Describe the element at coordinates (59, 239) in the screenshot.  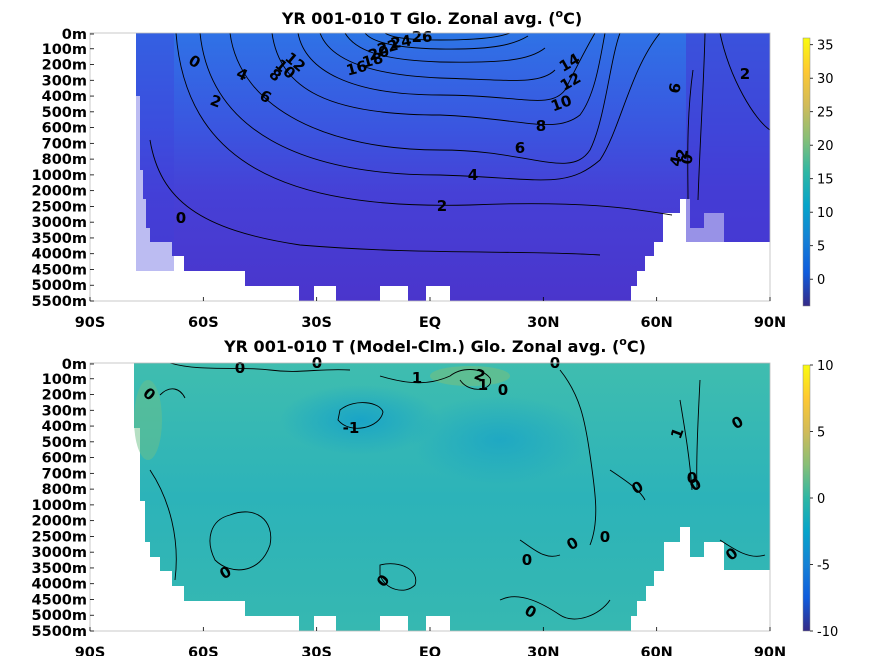
I see `y-tick-label: 3500m` at that location.